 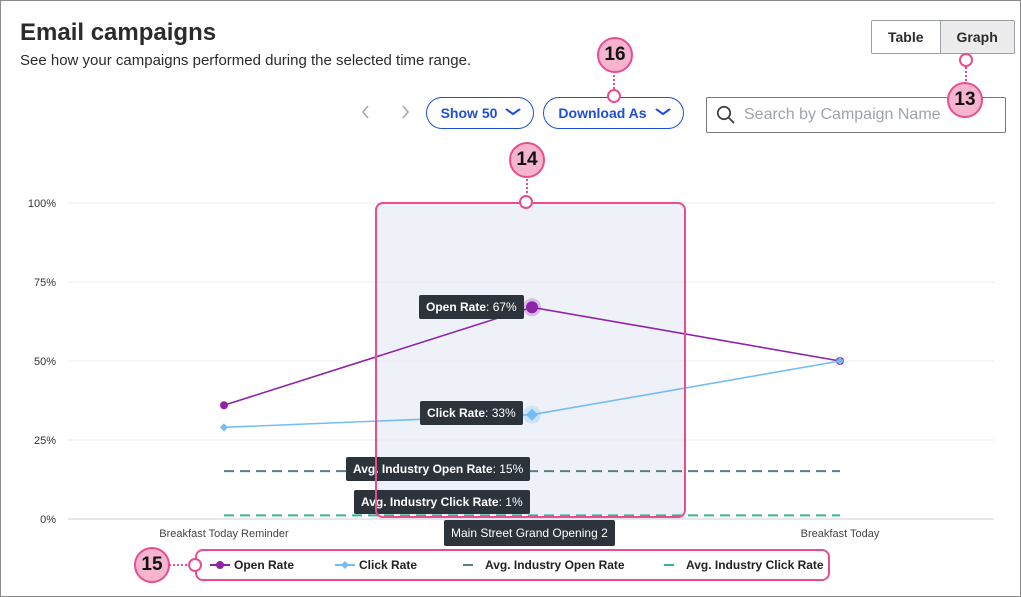 I want to click on y-tick-label: 100%, so click(x=42, y=204).